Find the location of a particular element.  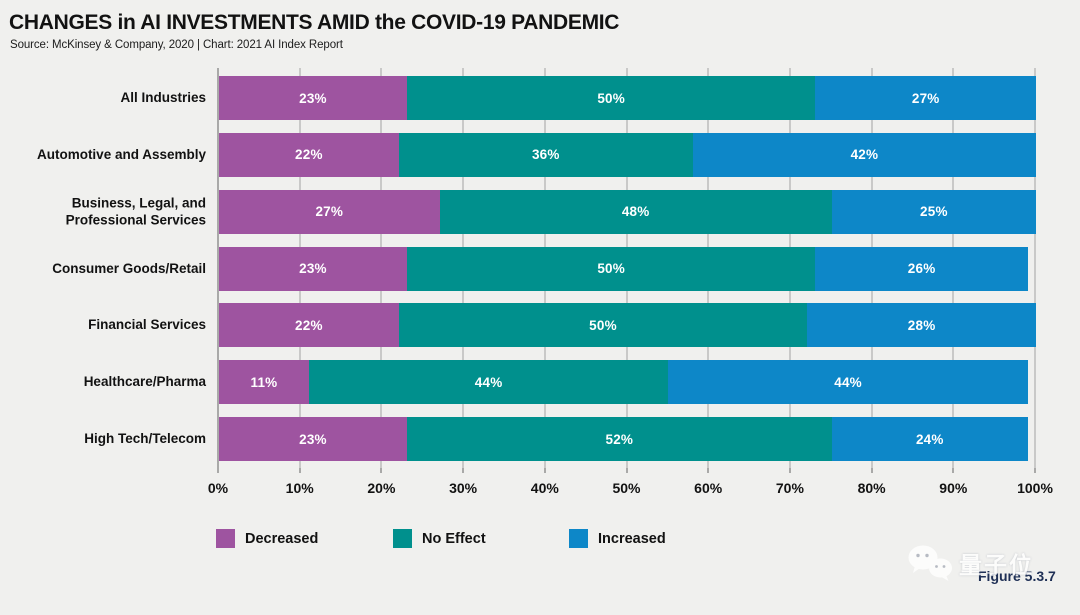

x-axis-tick-label: 40% is located at coordinates (544, 488).